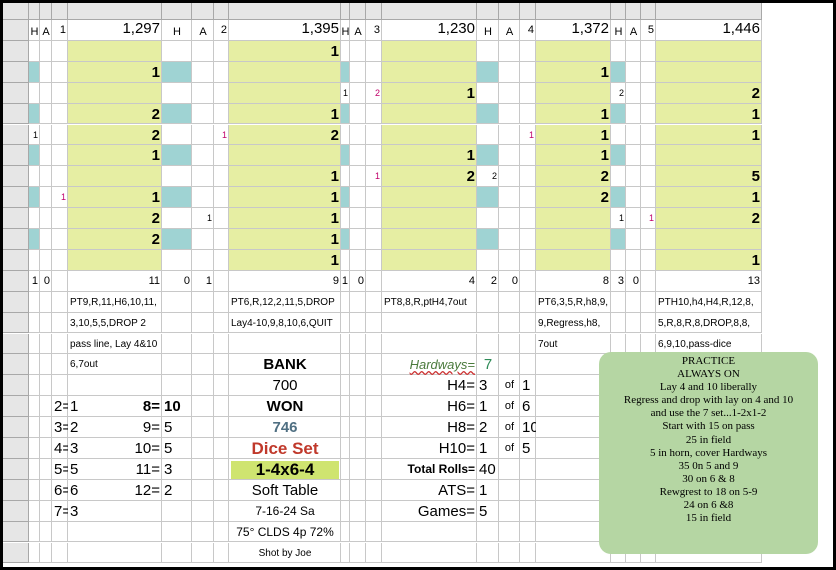 Image resolution: width=836 pixels, height=570 pixels. What do you see at coordinates (573, 218) in the screenshot?
I see `cell-p10` at bounding box center [573, 218].